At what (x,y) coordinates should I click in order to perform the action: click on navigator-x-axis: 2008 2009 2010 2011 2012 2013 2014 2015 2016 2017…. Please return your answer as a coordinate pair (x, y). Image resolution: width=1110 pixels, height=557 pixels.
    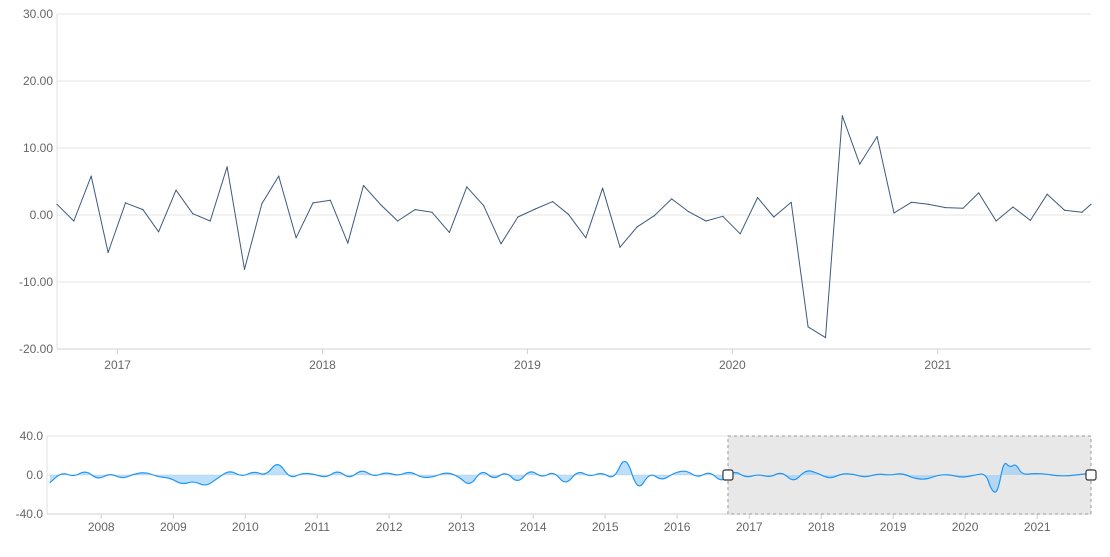
    Looking at the image, I should click on (569, 524).